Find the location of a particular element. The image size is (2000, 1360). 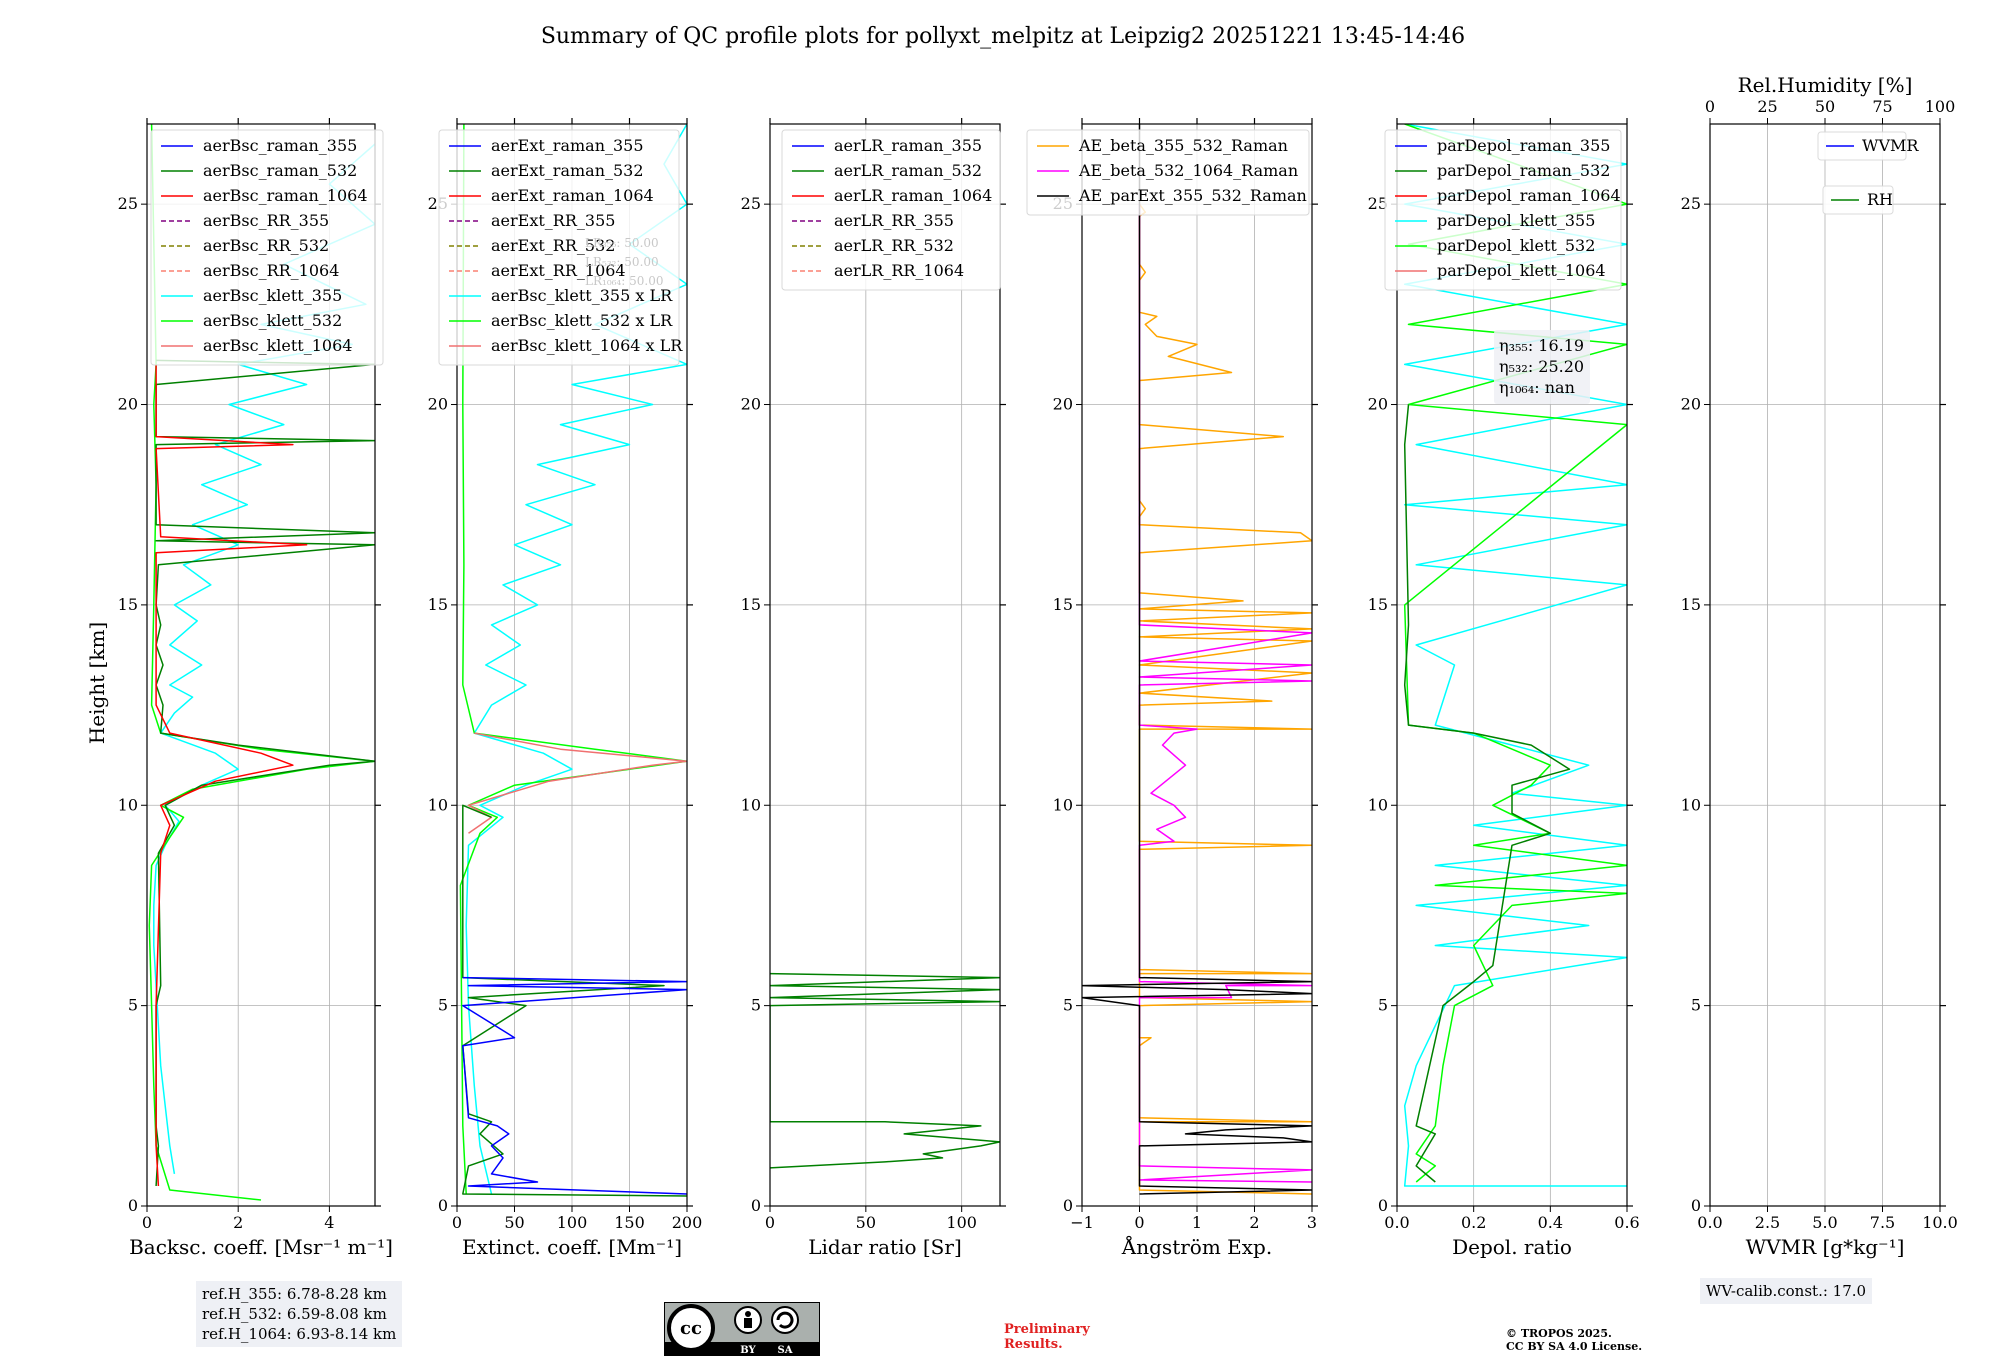

legend-label: aerLR_raman_532 is located at coordinates (908, 170).